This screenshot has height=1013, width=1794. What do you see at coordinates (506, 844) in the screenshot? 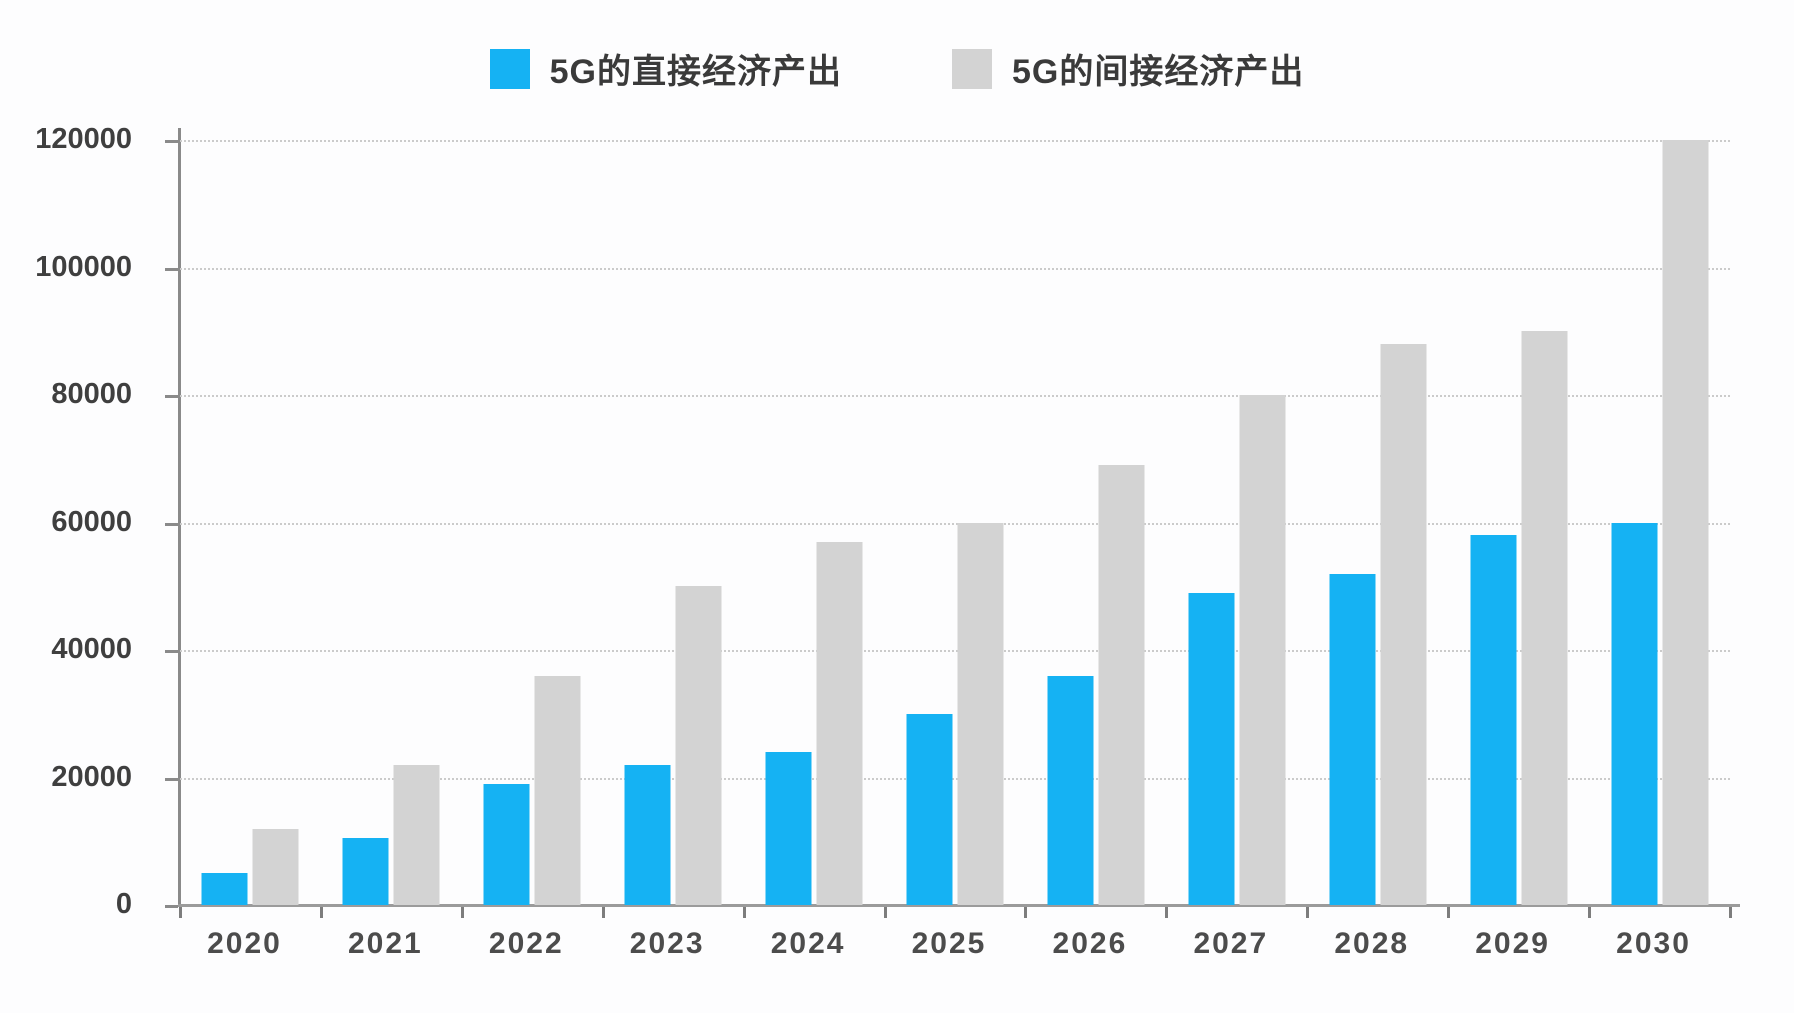
I see `bar-direct-2022` at bounding box center [506, 844].